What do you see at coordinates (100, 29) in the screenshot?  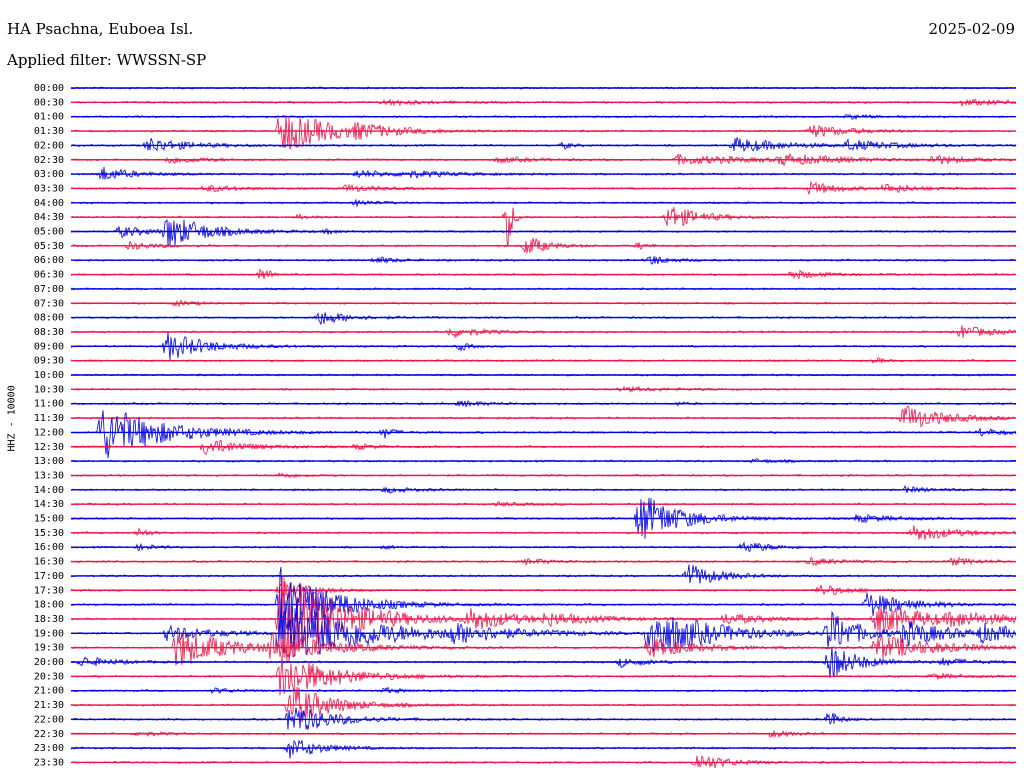 I see `station-title: HA Psachna, Euboea Isl.` at bounding box center [100, 29].